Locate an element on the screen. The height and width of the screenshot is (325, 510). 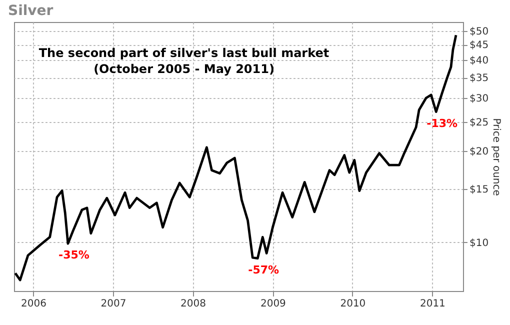
y-tick-label: $50 is located at coordinates (479, 32).